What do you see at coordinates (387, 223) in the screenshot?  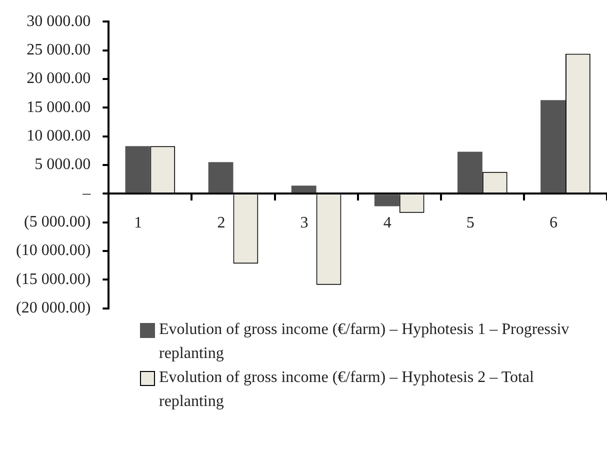 I see `x-tick-label: 4` at bounding box center [387, 223].